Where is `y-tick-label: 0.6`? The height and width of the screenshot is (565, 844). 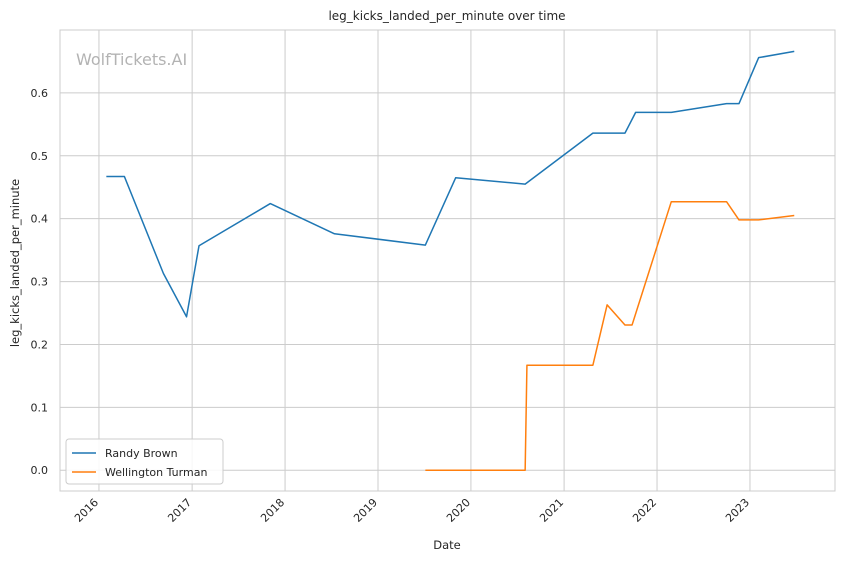 y-tick-label: 0.6 is located at coordinates (40, 93).